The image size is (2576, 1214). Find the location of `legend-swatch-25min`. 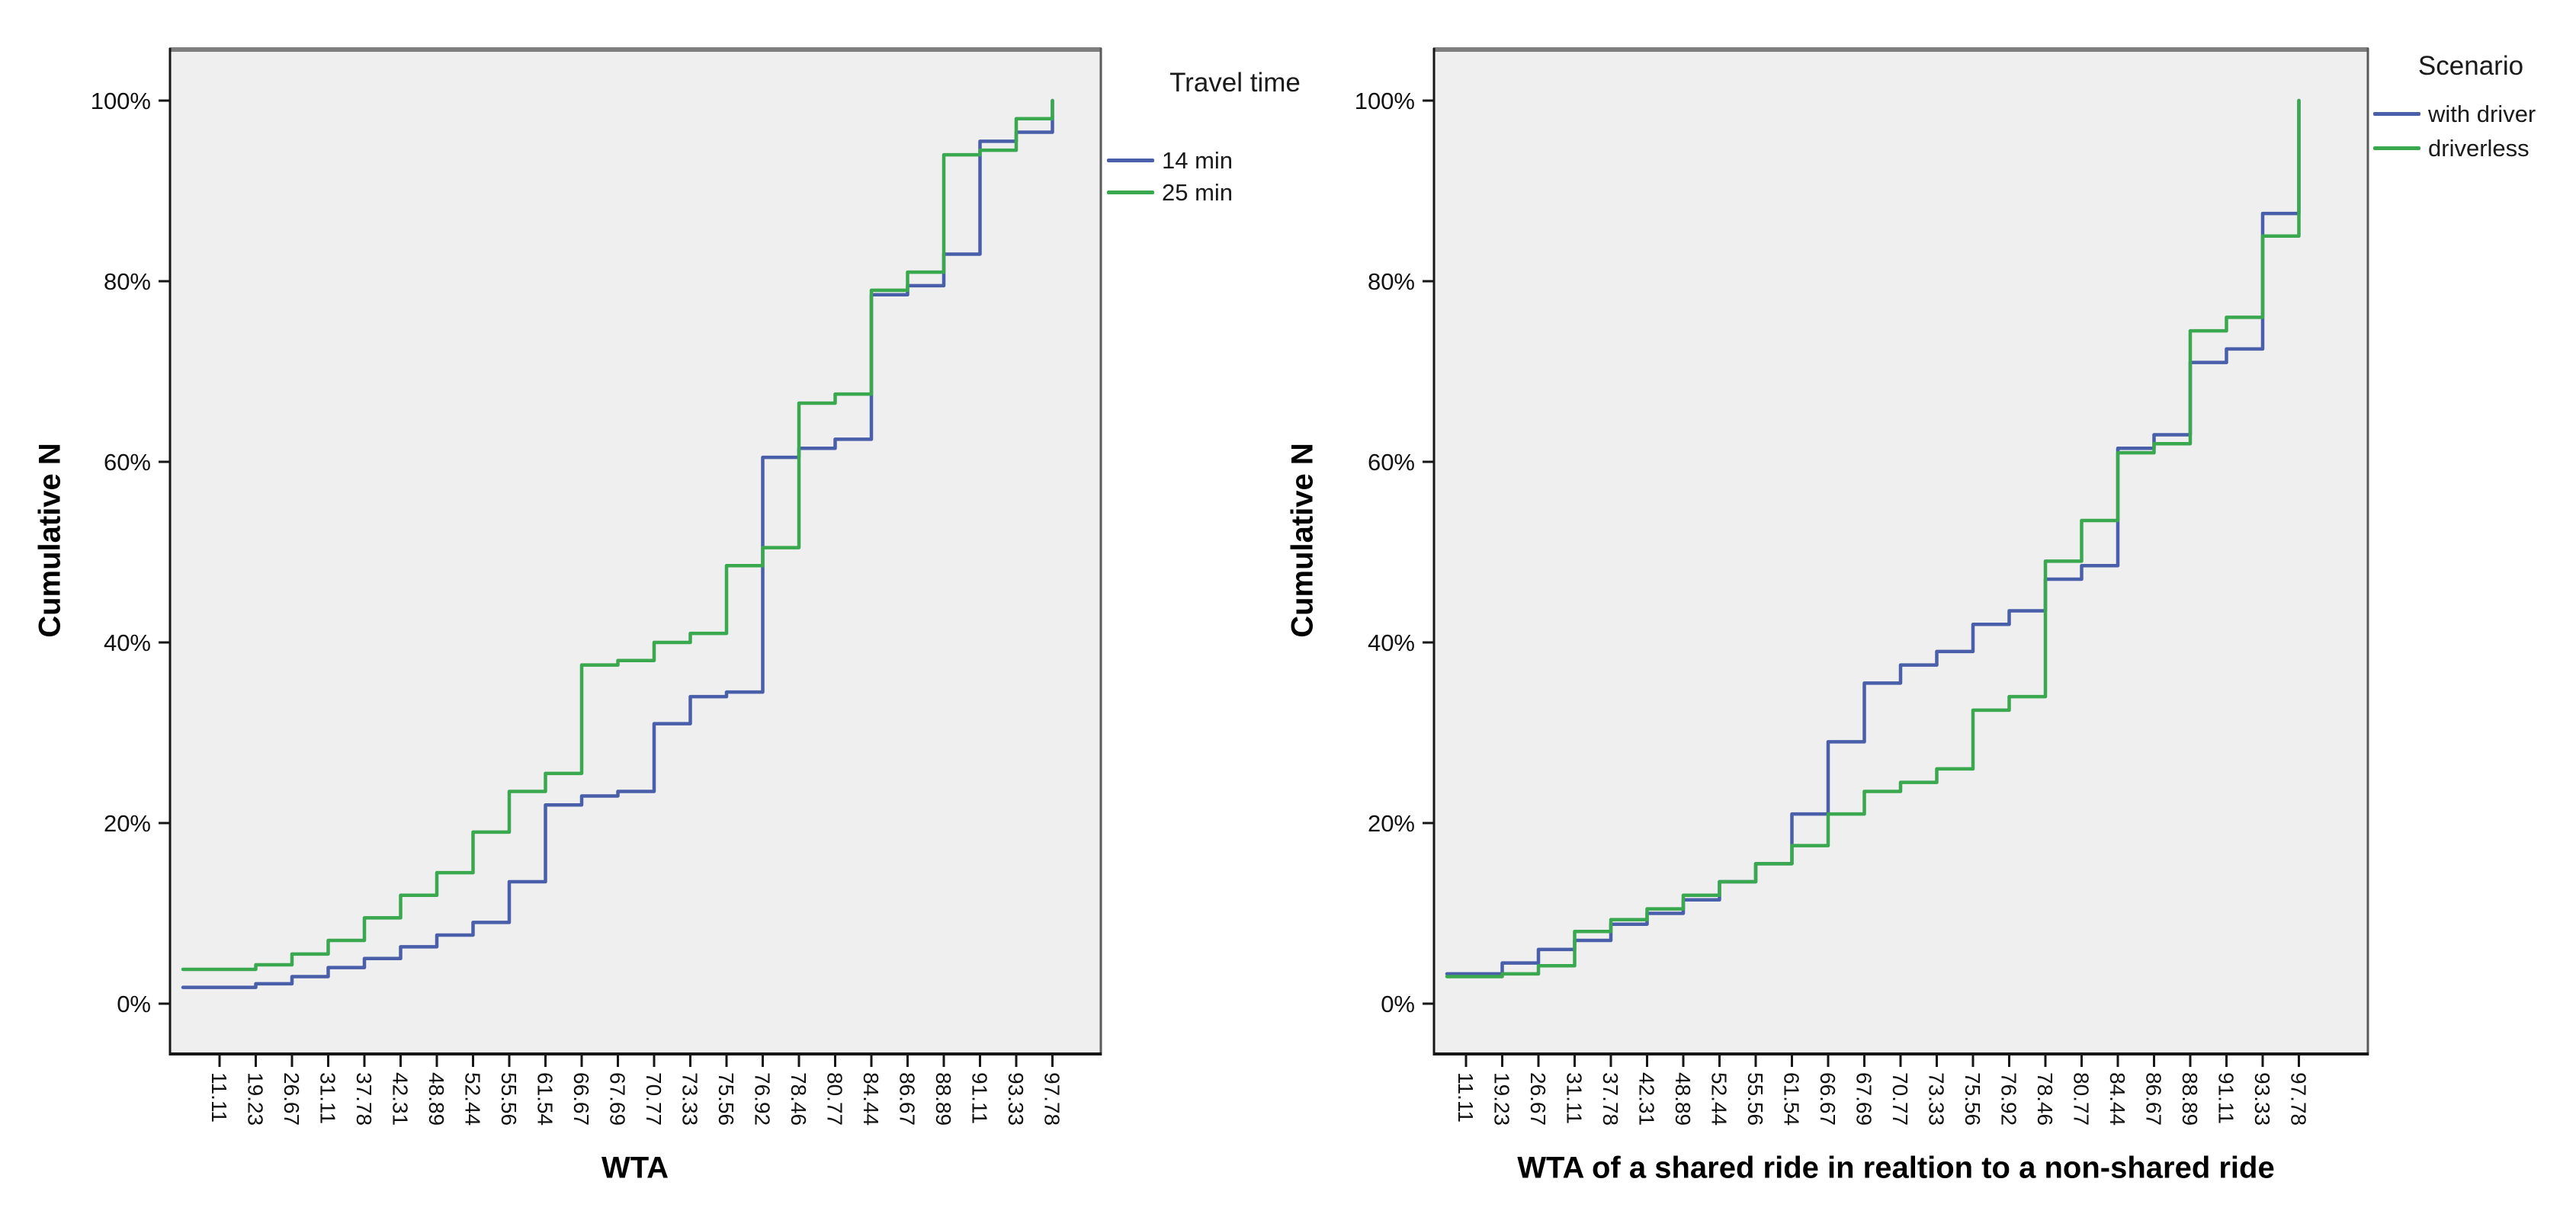

legend-swatch-25min is located at coordinates (1130, 192).